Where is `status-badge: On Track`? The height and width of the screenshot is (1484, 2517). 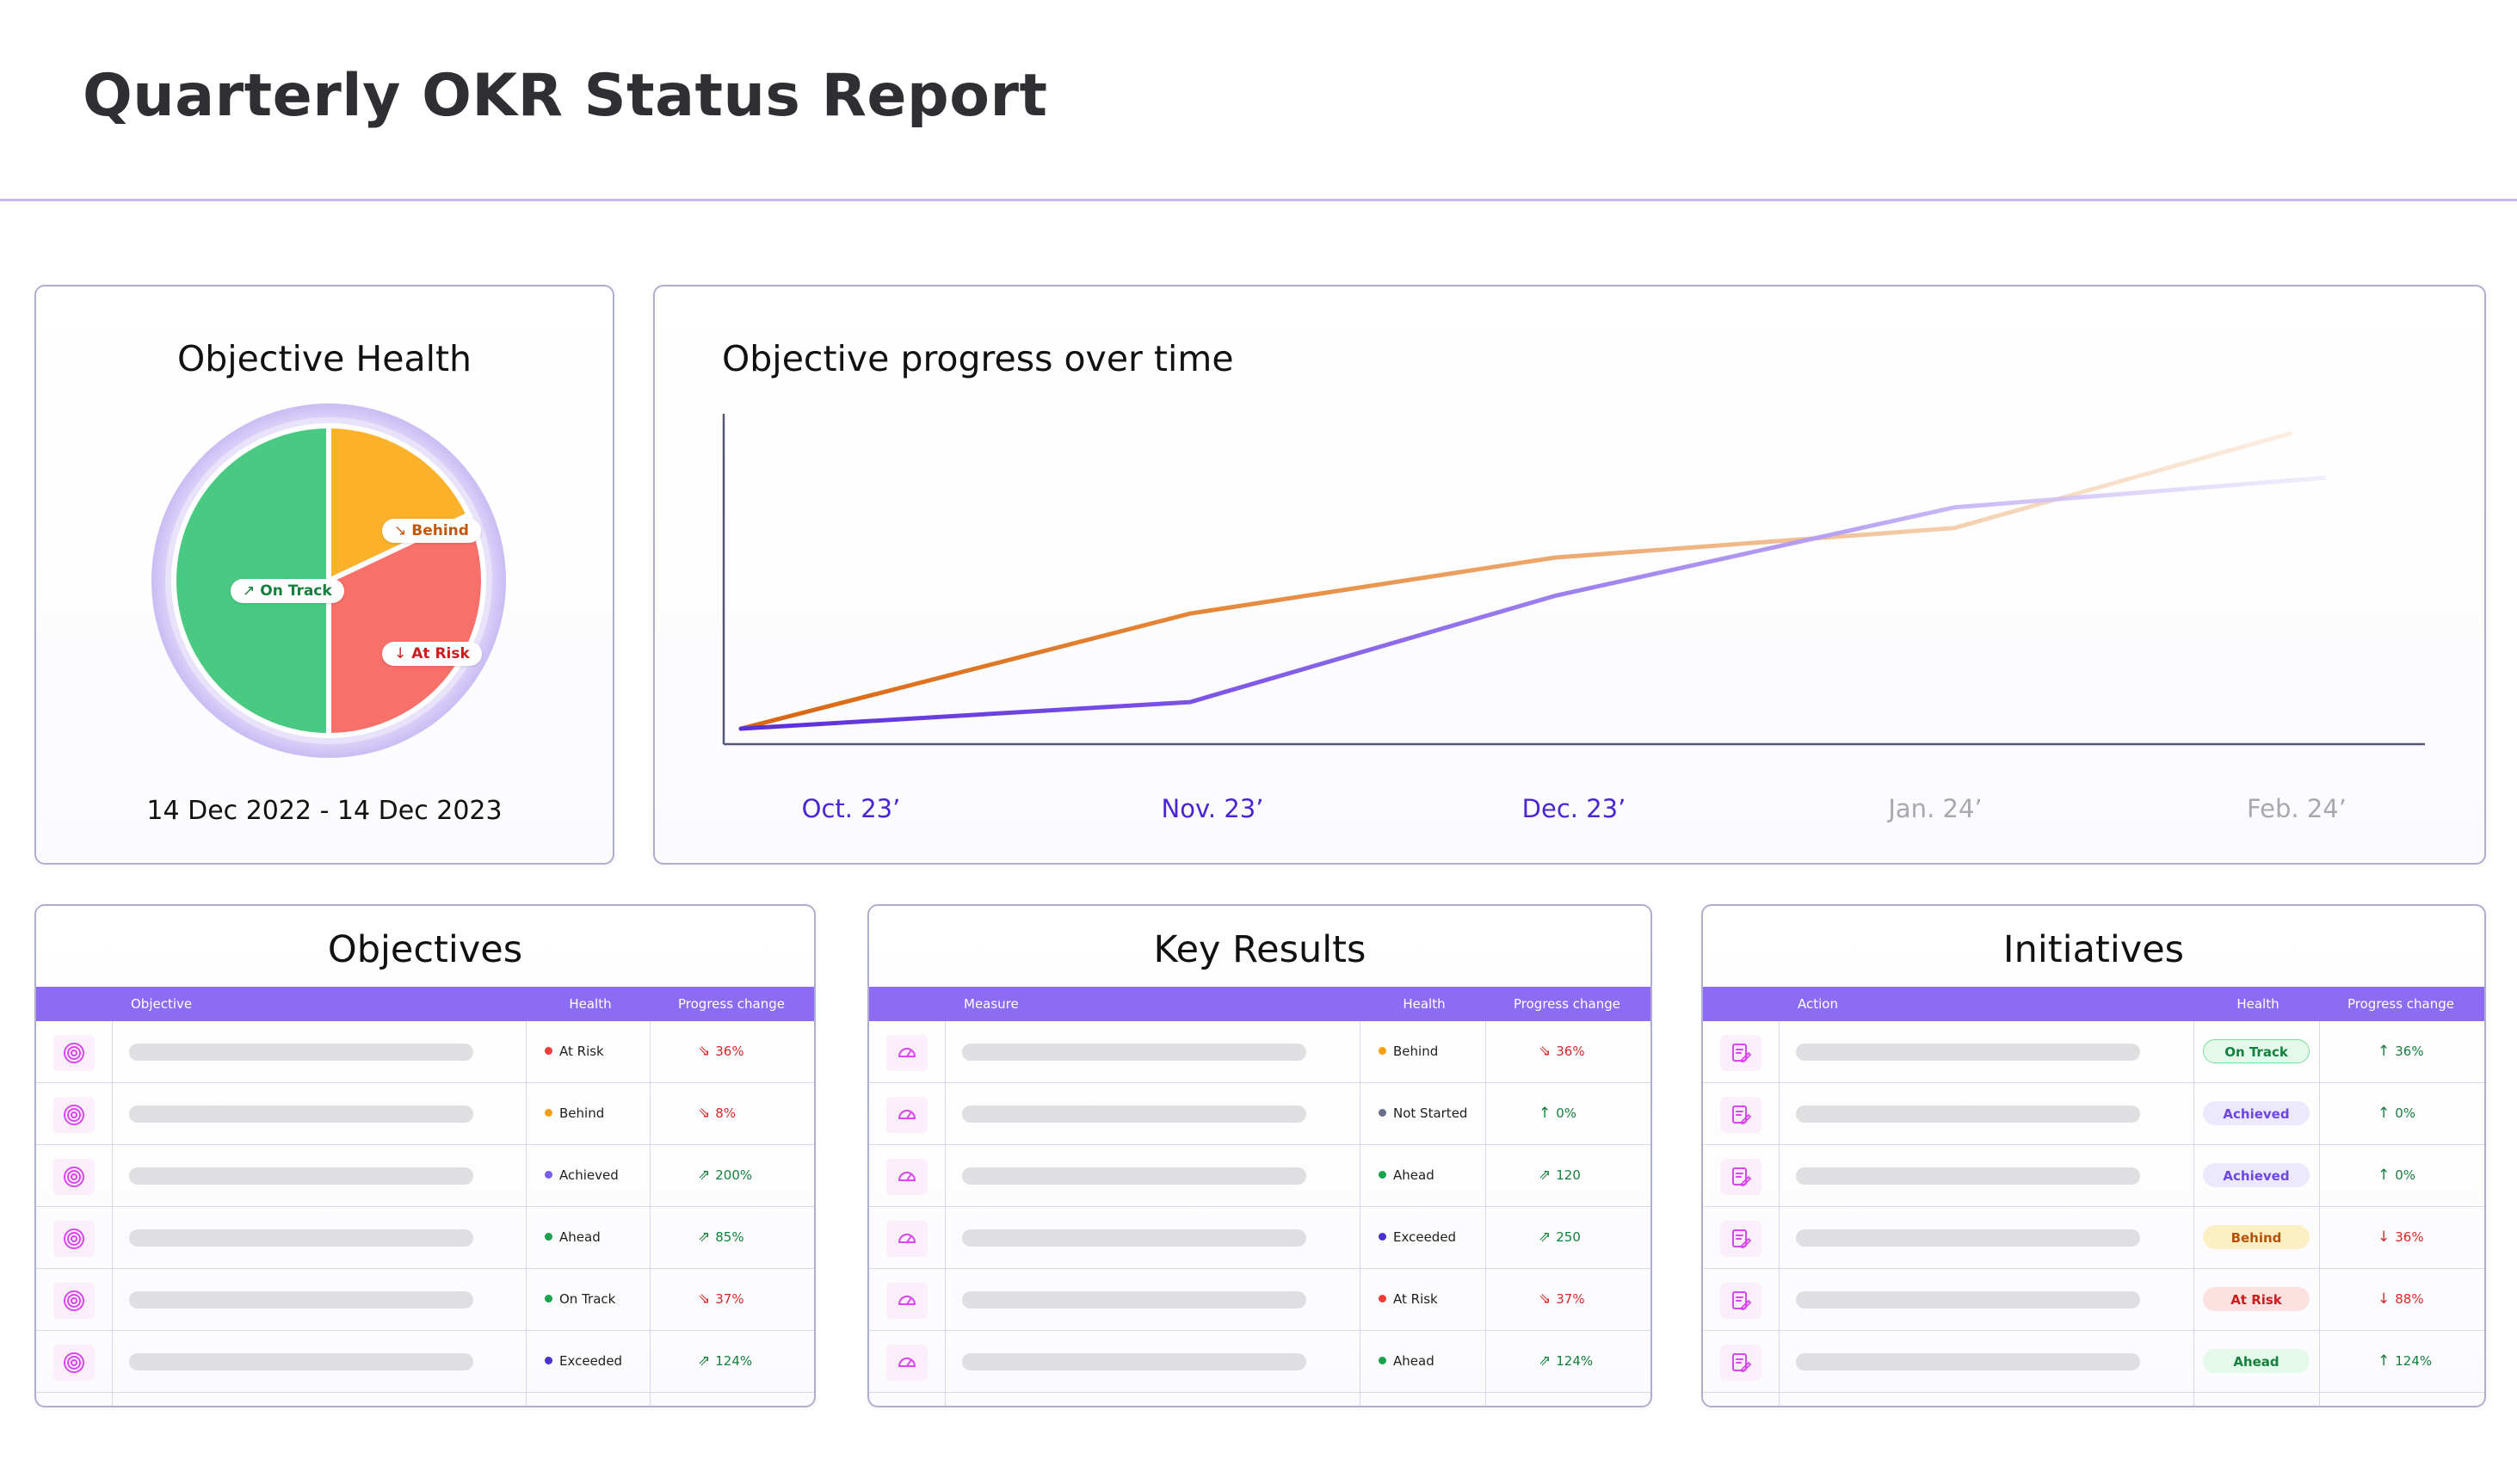
status-badge: On Track is located at coordinates (2257, 1051).